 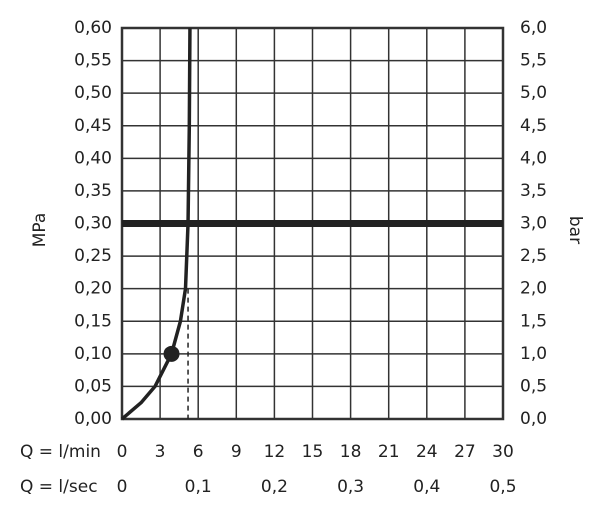 What do you see at coordinates (502, 487) in the screenshot?
I see `x2-tick-label: 0,5` at bounding box center [502, 487].